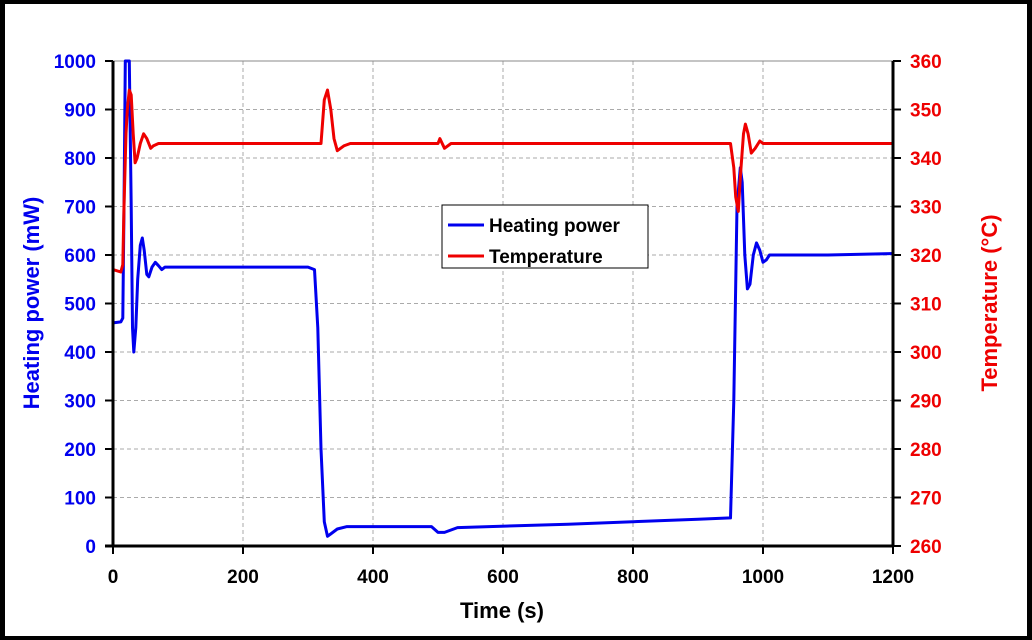  I want to click on x-axis-label: Time (s), so click(502, 610).